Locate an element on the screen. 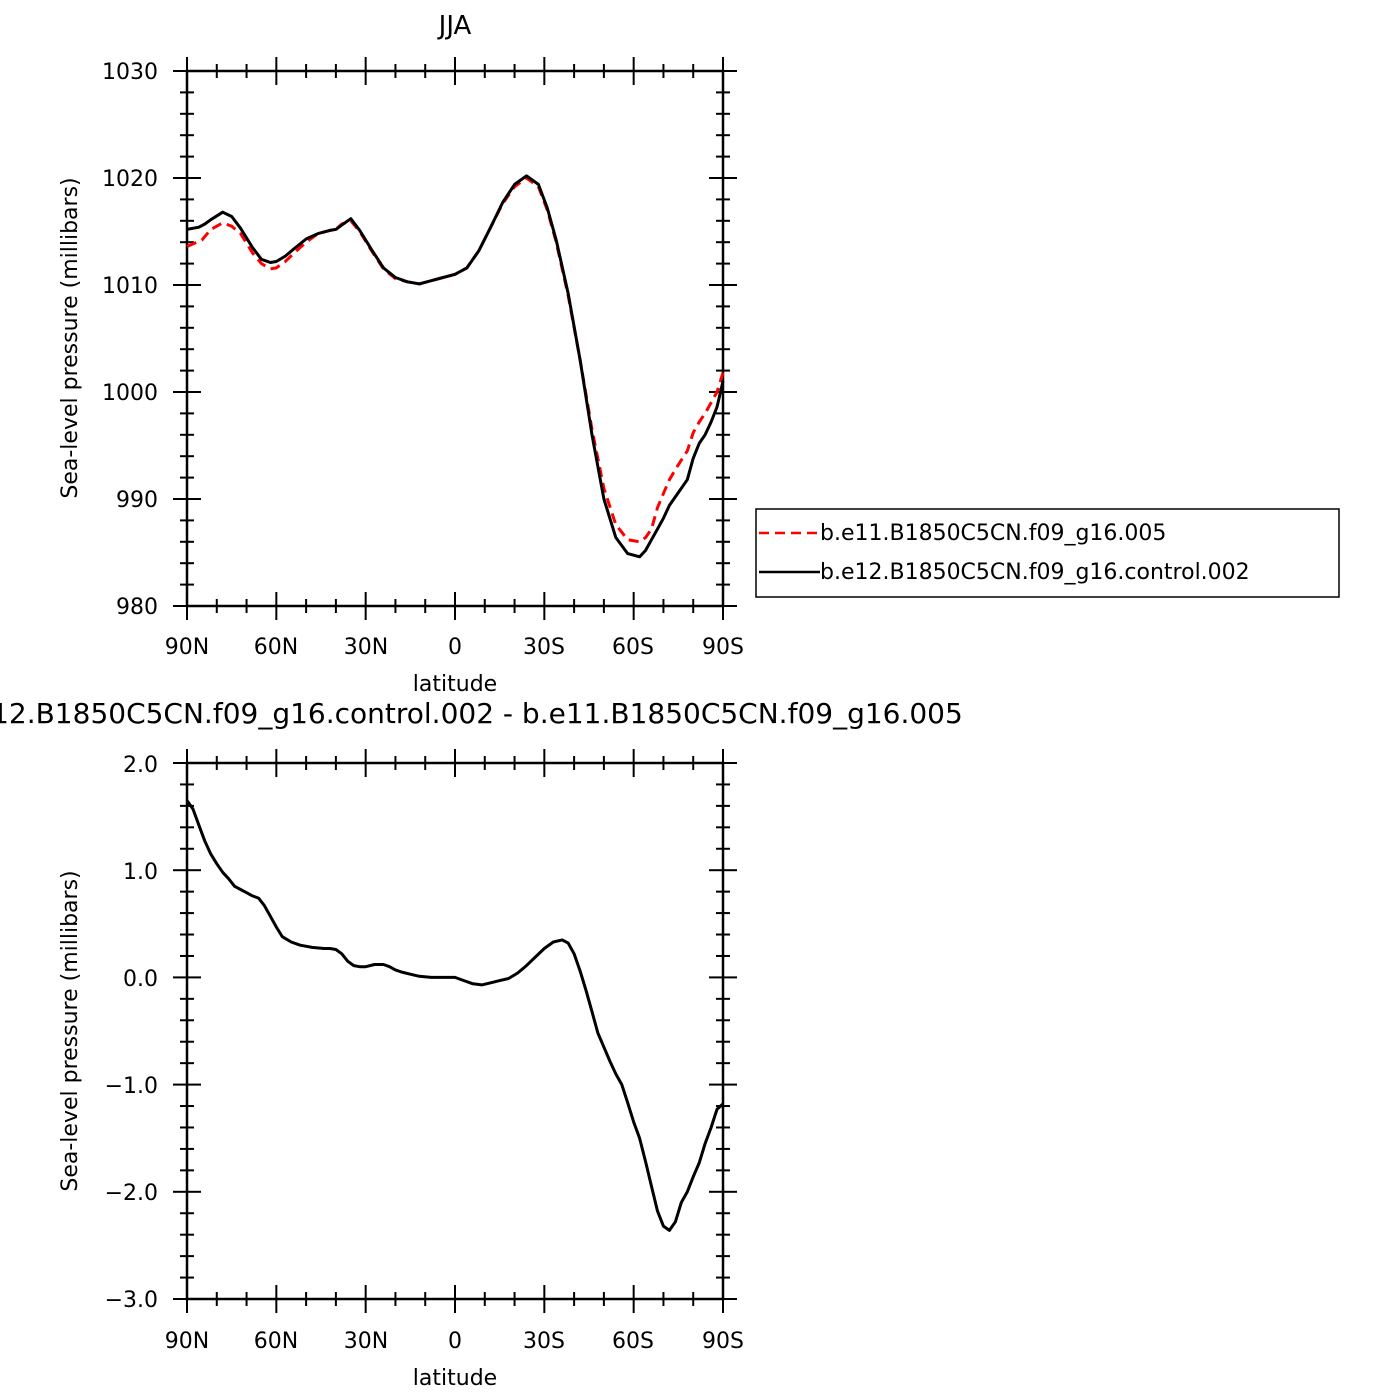  top-x-axis-label: latitude is located at coordinates (455, 684).